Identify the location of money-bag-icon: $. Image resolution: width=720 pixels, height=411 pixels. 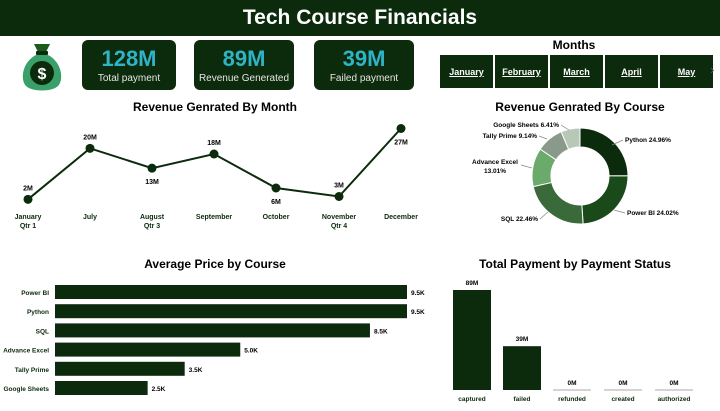
(42, 67).